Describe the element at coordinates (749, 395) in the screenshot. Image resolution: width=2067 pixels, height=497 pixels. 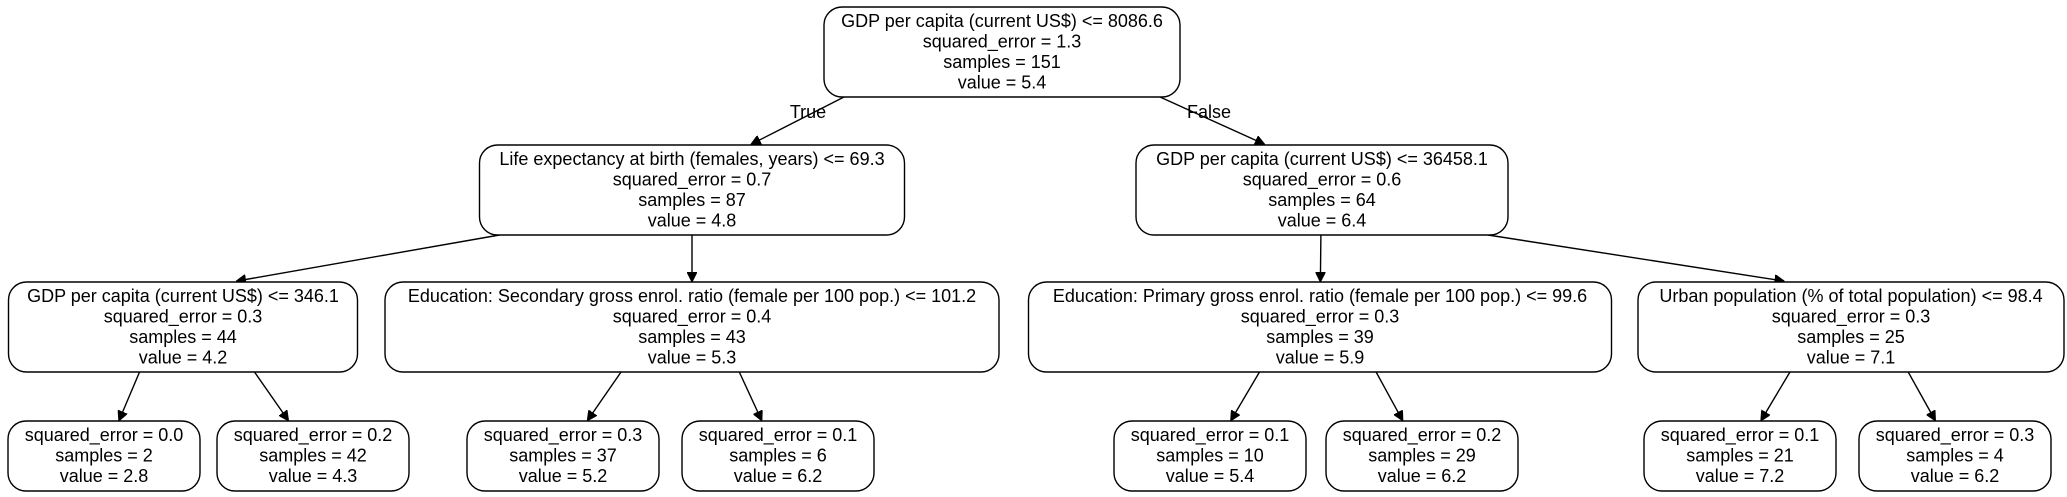
I see `tree-edge-n4-n10` at that location.